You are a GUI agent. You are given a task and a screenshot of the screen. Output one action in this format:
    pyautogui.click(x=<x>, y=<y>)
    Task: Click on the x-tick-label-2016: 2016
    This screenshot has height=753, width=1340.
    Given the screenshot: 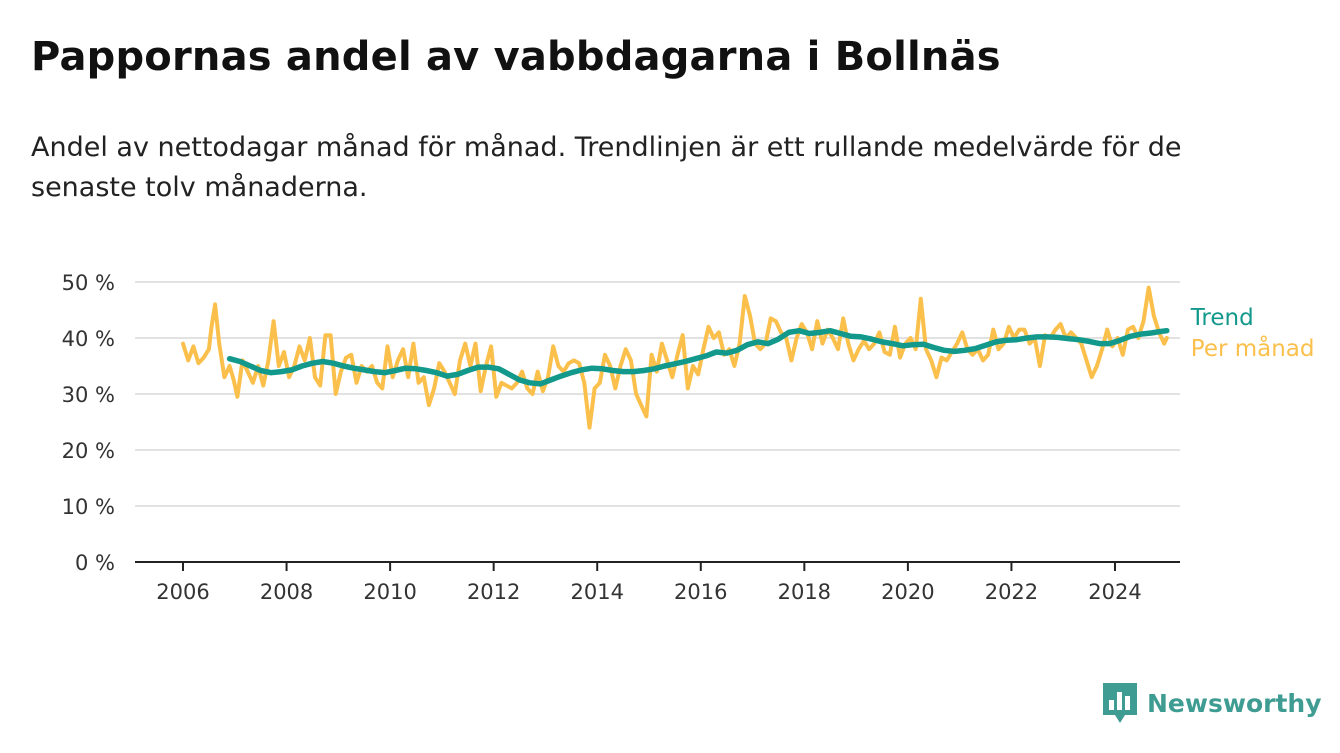 What is the action you would take?
    pyautogui.click(x=700, y=592)
    